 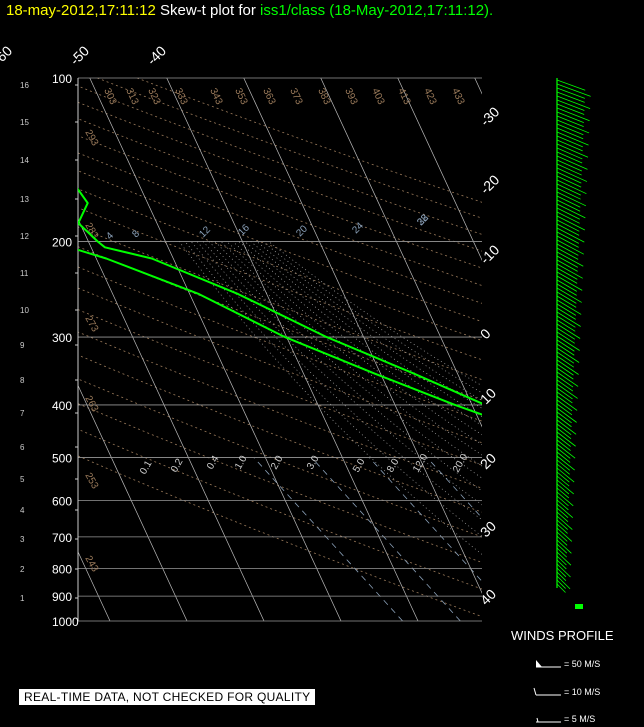 I want to click on height-tick-label: 7, so click(x=22, y=413).